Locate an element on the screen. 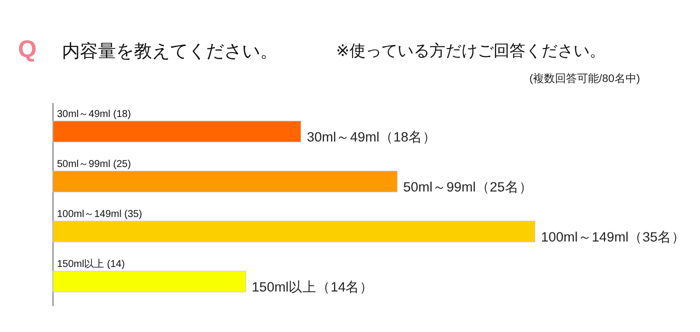  annotation: 100ml～149ml（35名） is located at coordinates (613, 237).